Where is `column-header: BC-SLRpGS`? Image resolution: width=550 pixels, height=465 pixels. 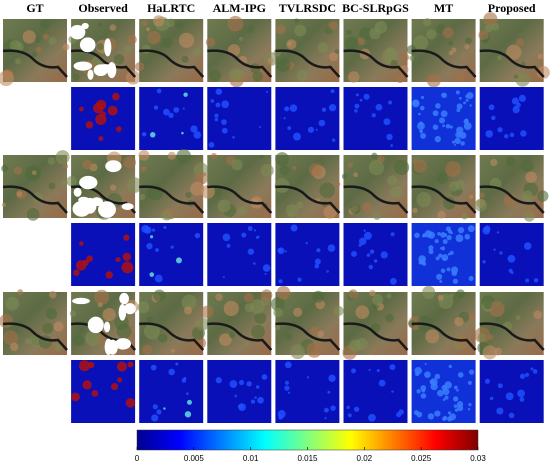 column-header: BC-SLRpGS is located at coordinates (375, 8).